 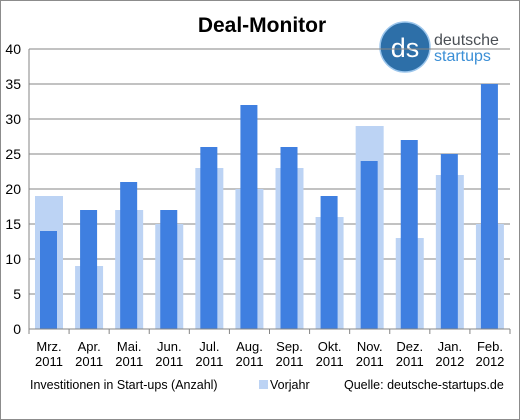 What do you see at coordinates (466, 40) in the screenshot?
I see `logo-text-line1: deutsche` at bounding box center [466, 40].